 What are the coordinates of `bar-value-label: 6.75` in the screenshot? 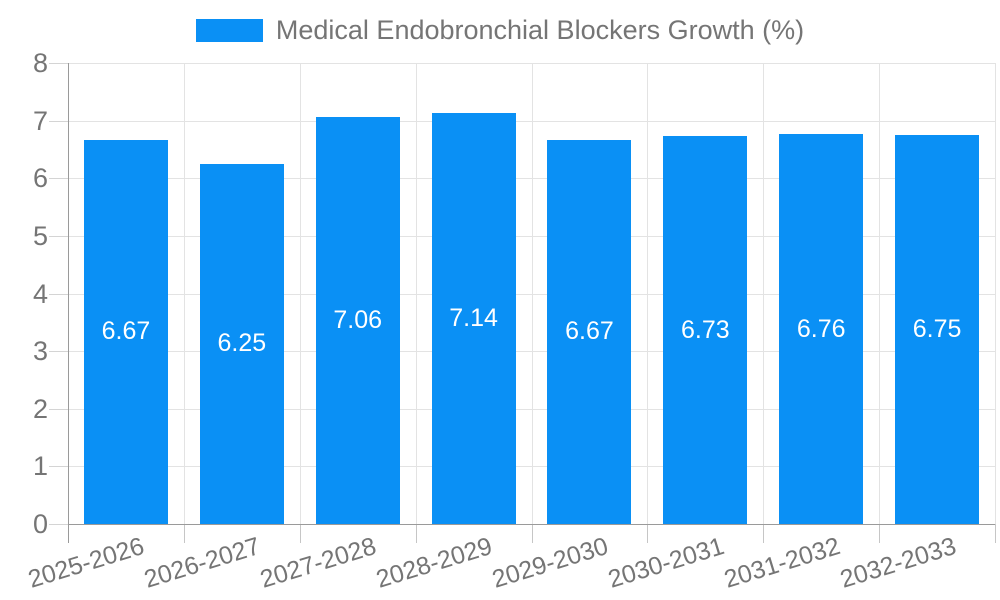 It's located at (937, 329).